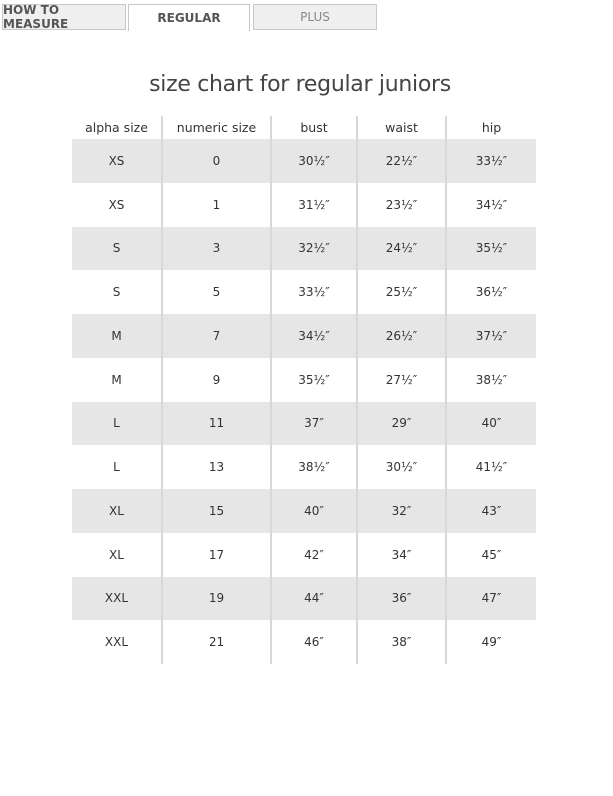 This screenshot has height=796, width=613. Describe the element at coordinates (216, 336) in the screenshot. I see `table-cell: 7` at that location.